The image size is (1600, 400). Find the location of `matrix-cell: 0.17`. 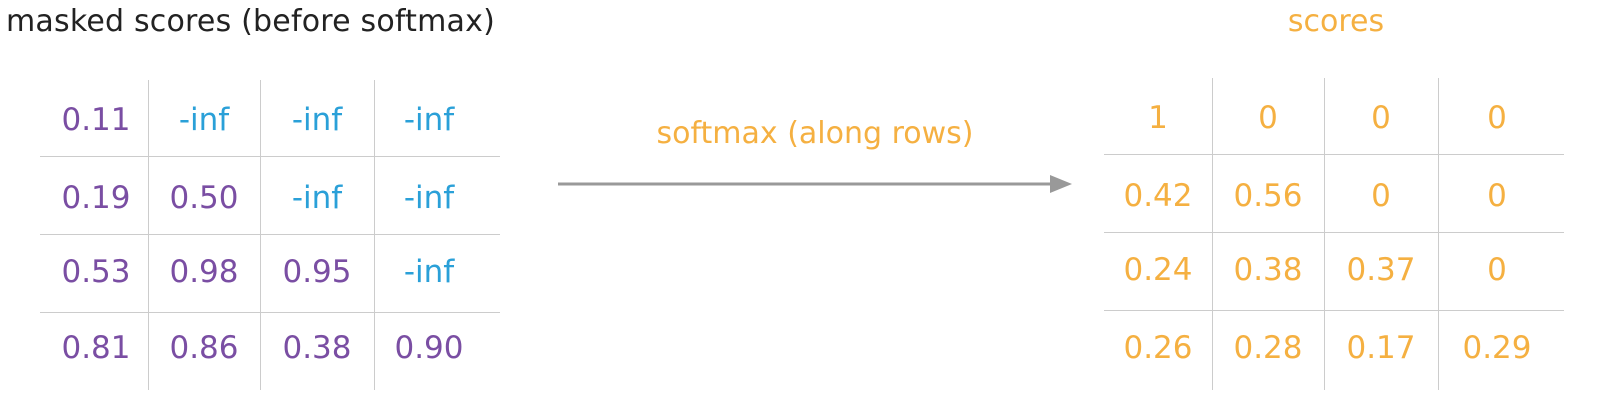

matrix-cell: 0.17 is located at coordinates (1381, 348).